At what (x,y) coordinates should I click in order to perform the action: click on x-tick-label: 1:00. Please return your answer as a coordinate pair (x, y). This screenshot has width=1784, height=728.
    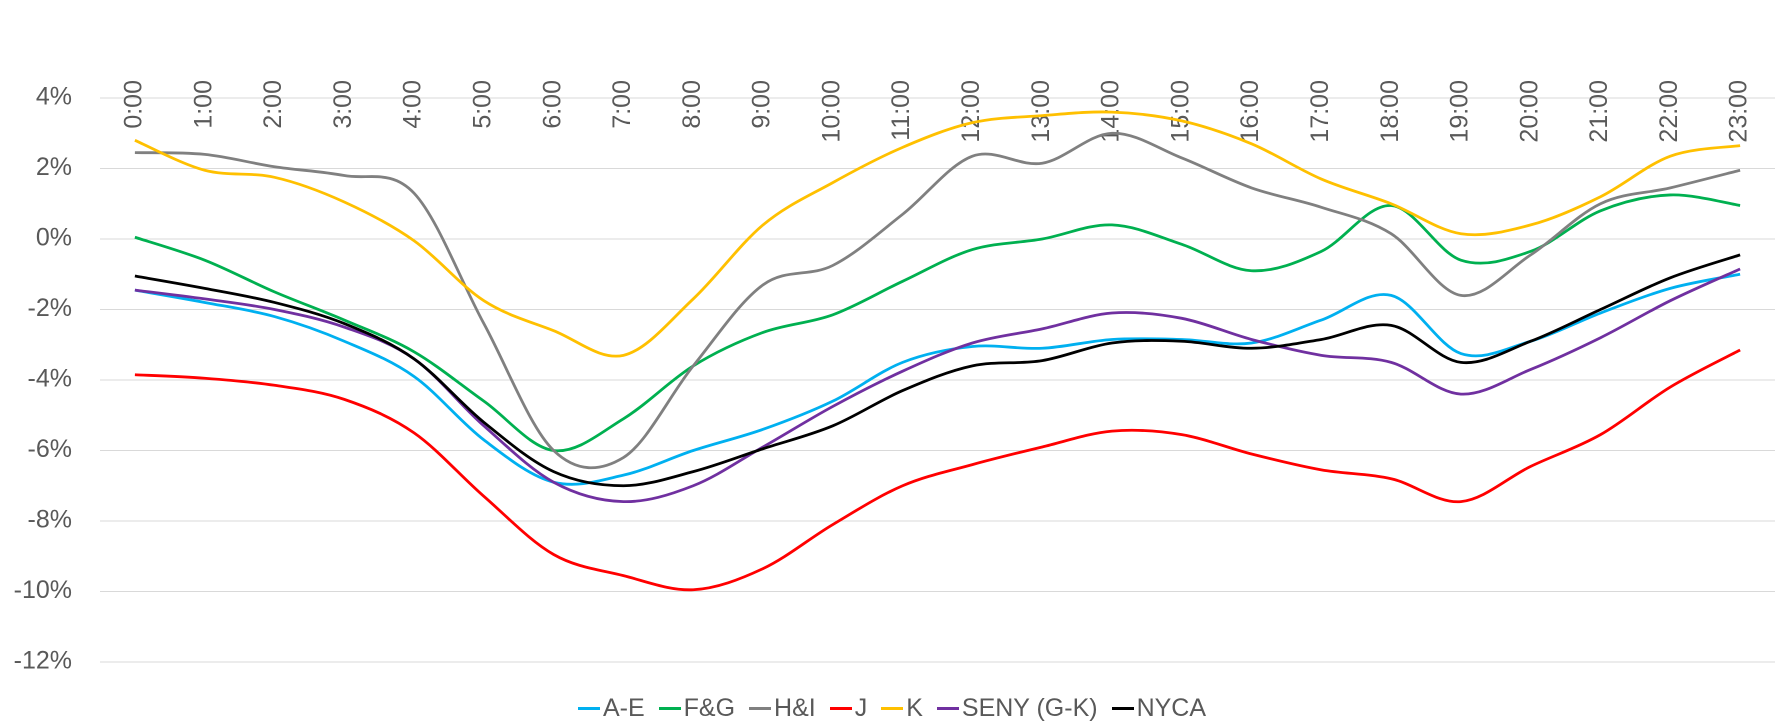
    Looking at the image, I should click on (203, 104).